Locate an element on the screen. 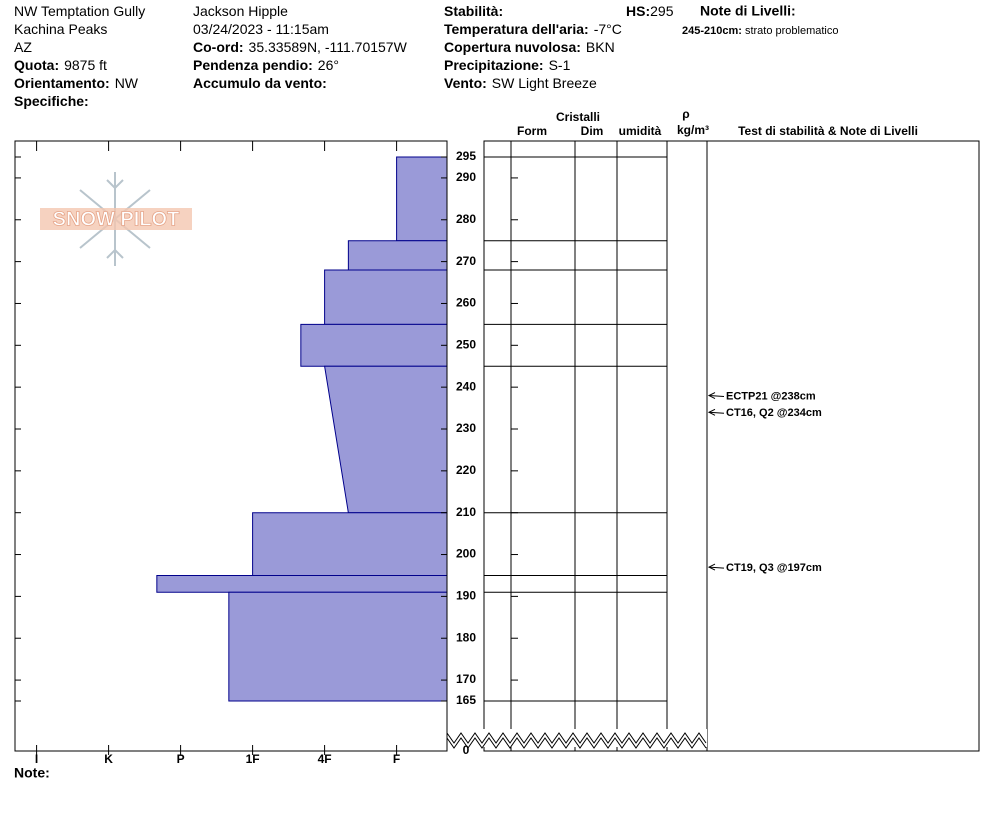  header-field: Stabilità: is located at coordinates (473, 11).